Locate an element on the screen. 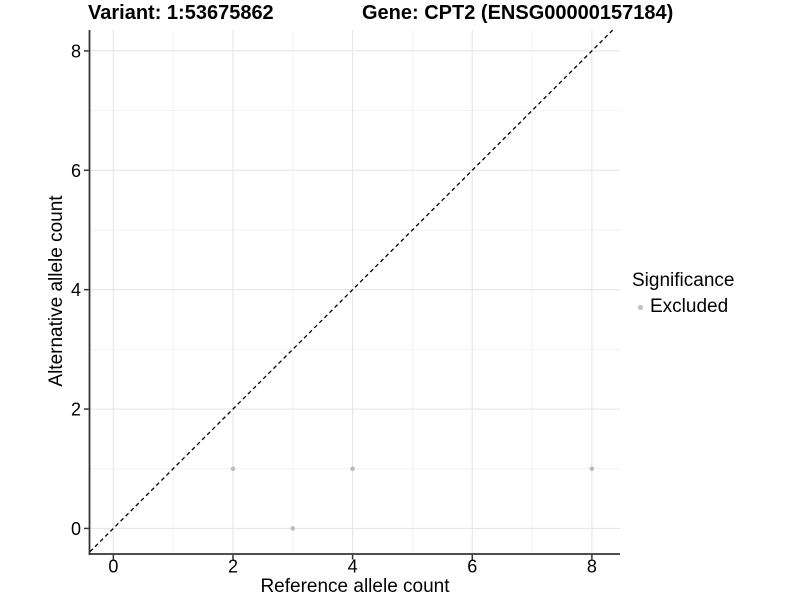  legend-item-label: Excluded is located at coordinates (689, 306).